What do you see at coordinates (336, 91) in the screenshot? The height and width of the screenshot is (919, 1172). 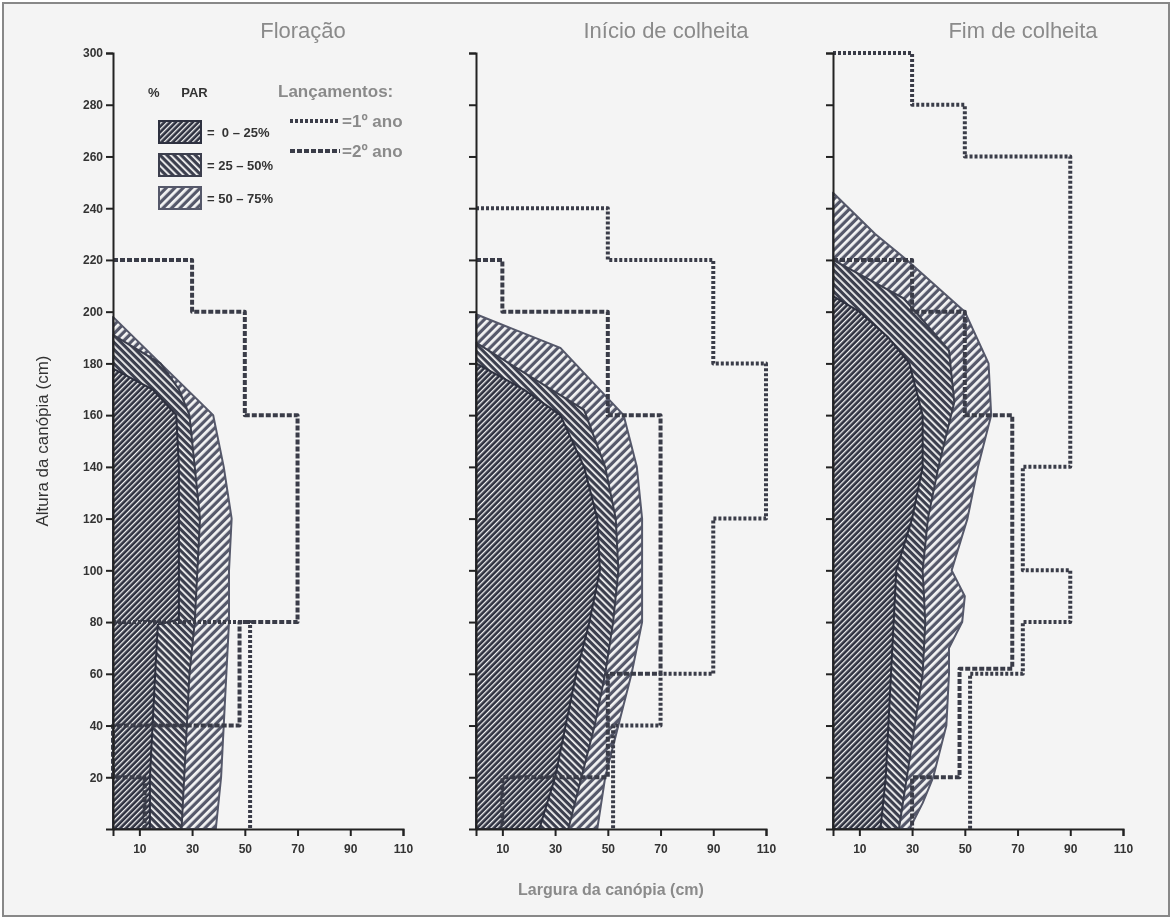 I see `annotation: Lançamentos:` at bounding box center [336, 91].